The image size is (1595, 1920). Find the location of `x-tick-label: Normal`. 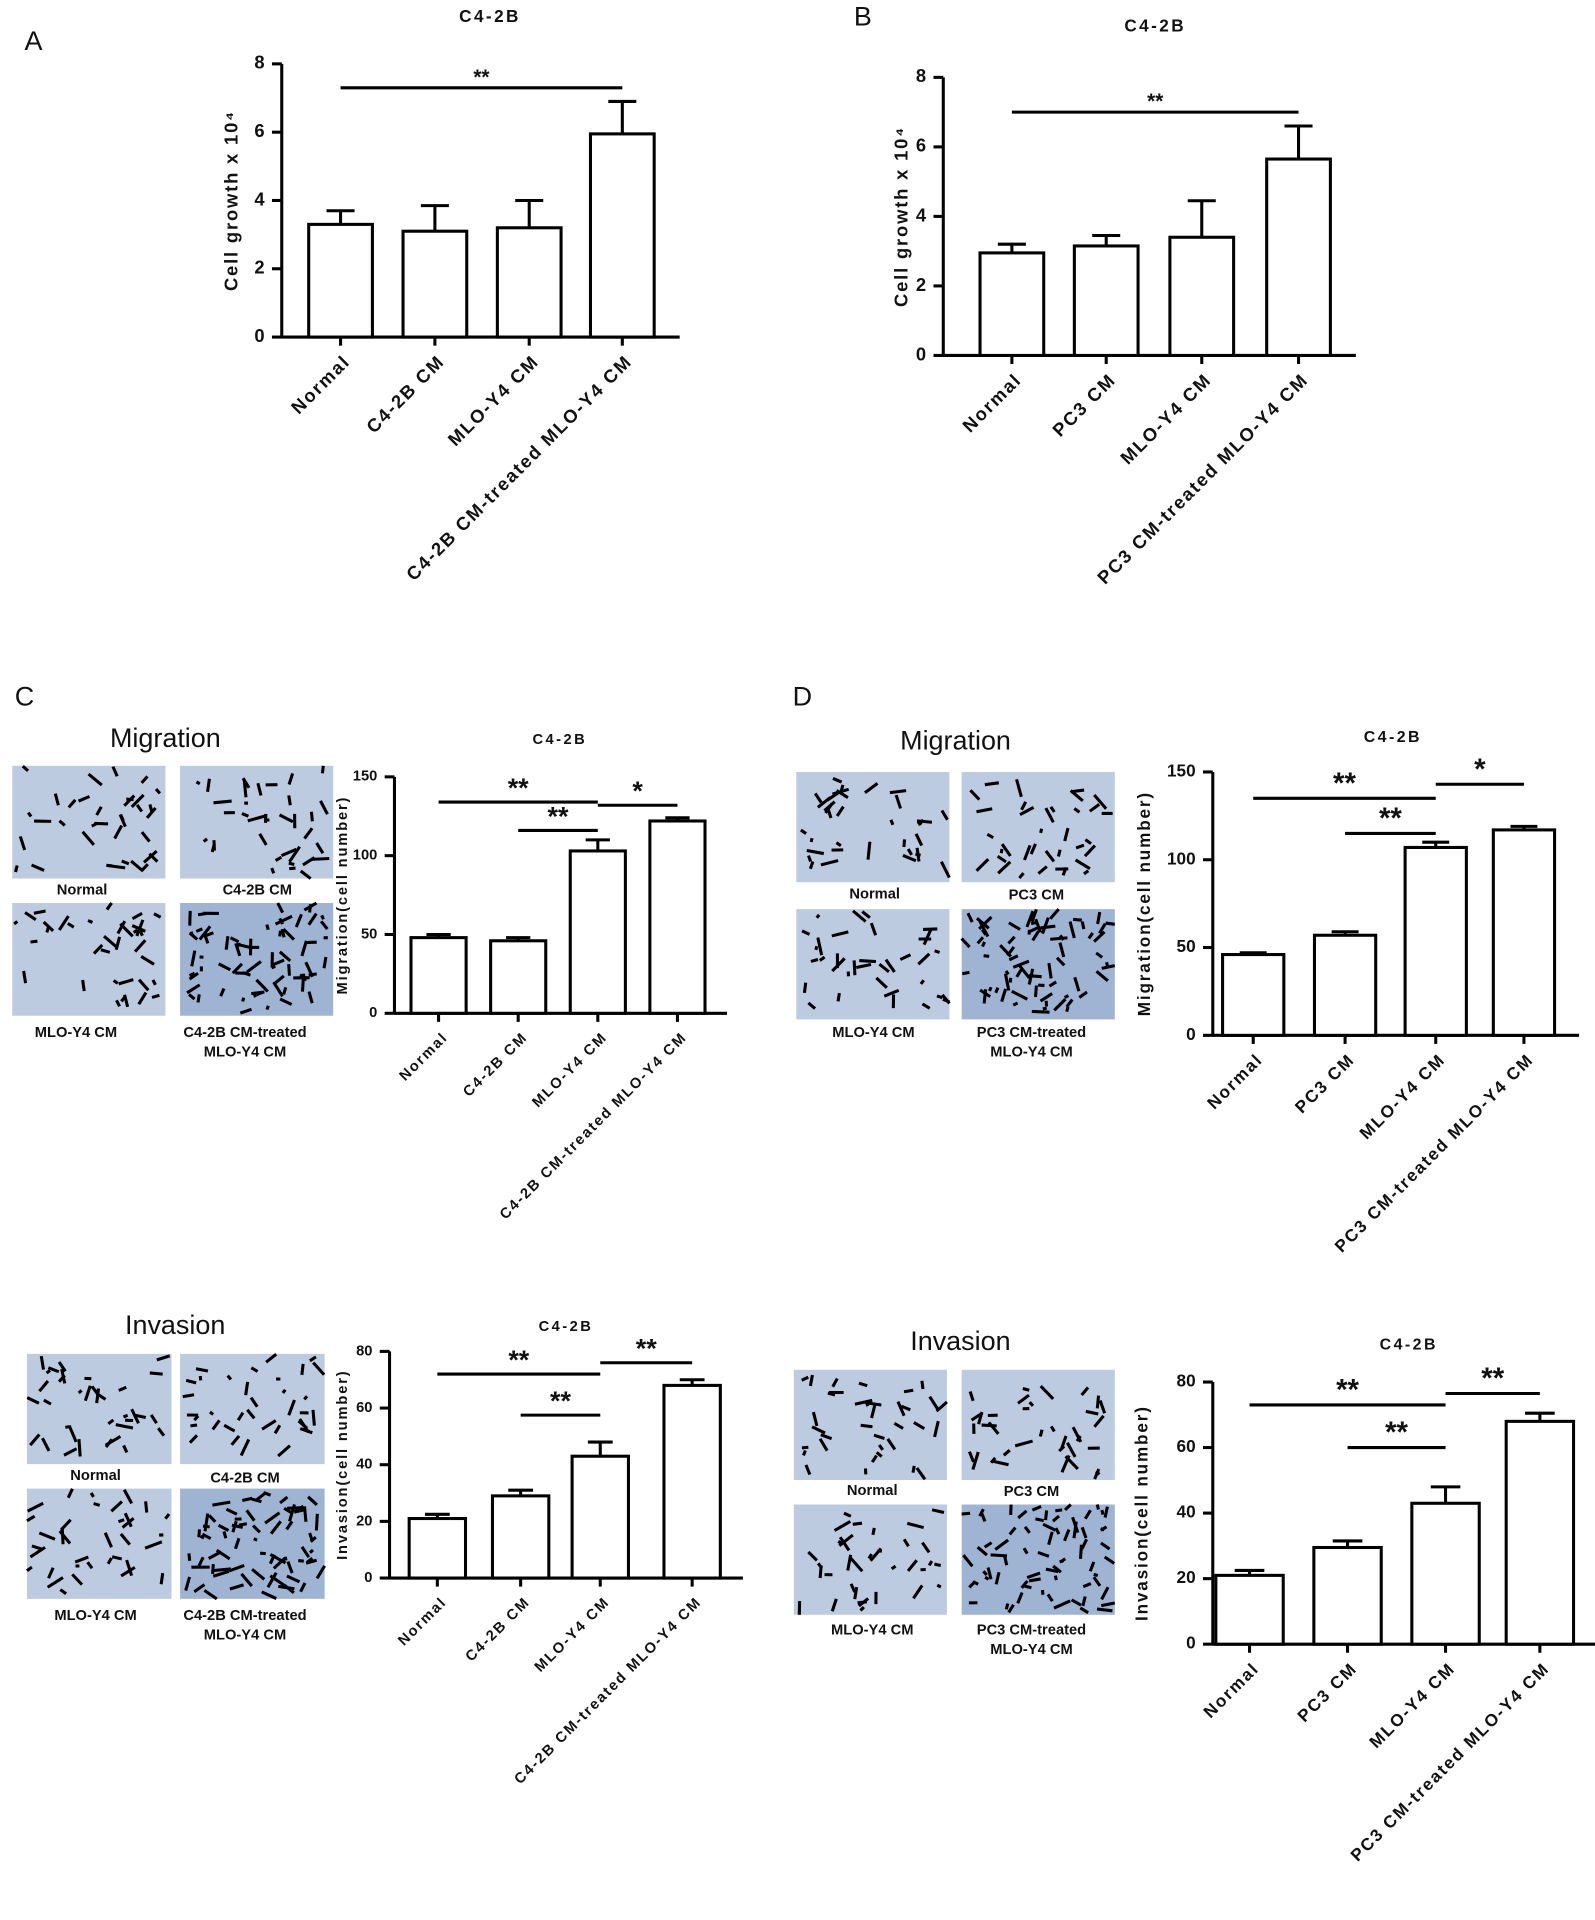

x-tick-label: Normal is located at coordinates (320, 384).